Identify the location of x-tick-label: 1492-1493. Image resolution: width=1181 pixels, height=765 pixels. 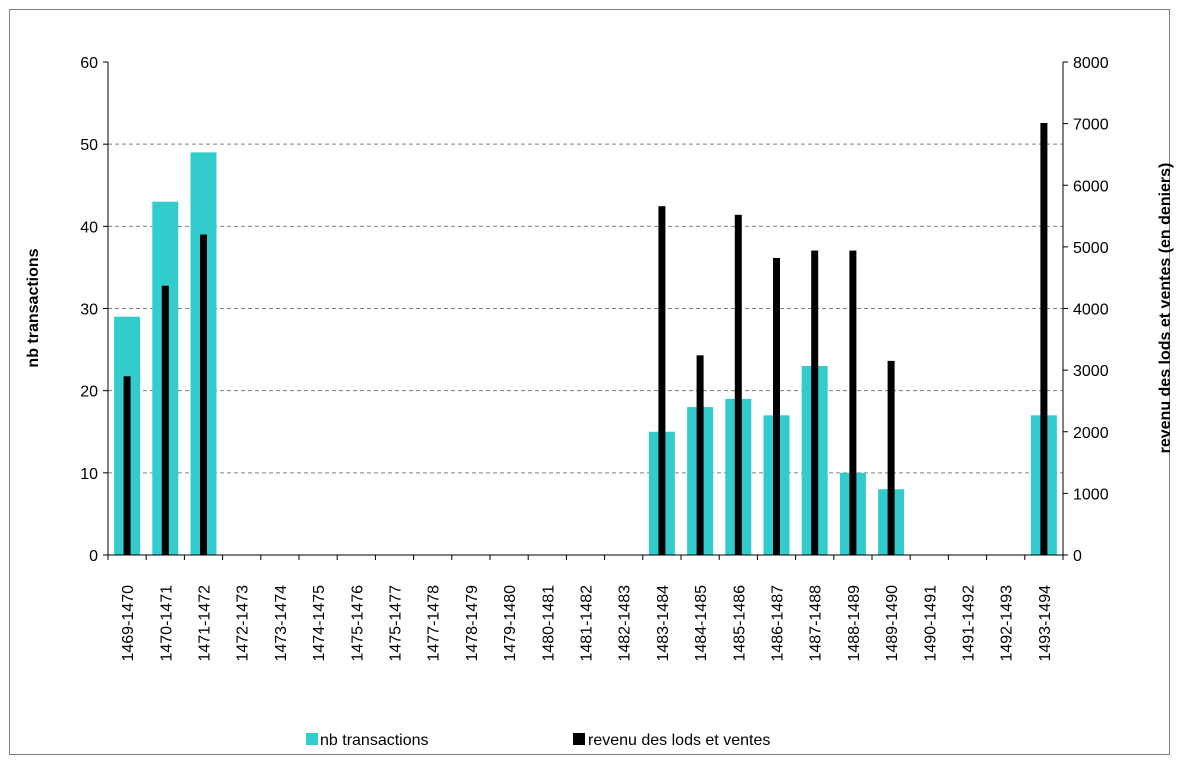
(1007, 623).